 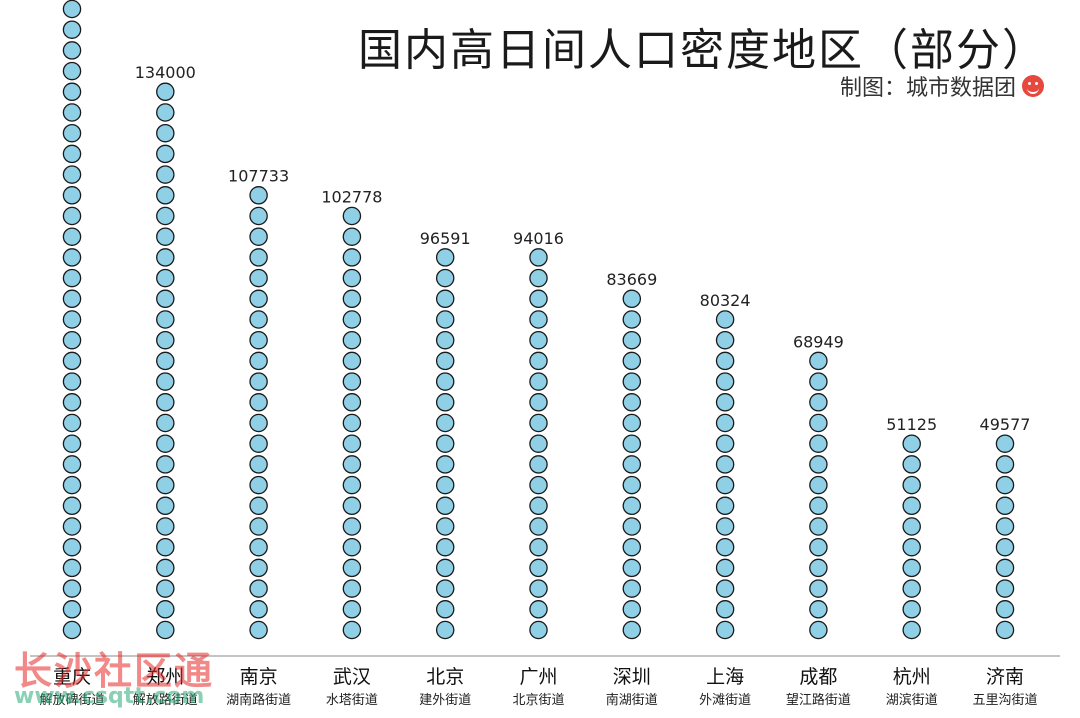 I want to click on category-label: 武汉, so click(x=352, y=677).